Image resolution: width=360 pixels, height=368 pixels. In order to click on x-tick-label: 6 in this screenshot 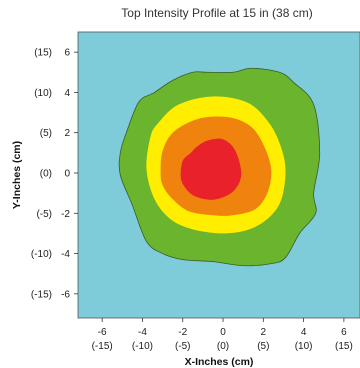, I will do `click(344, 332)`.